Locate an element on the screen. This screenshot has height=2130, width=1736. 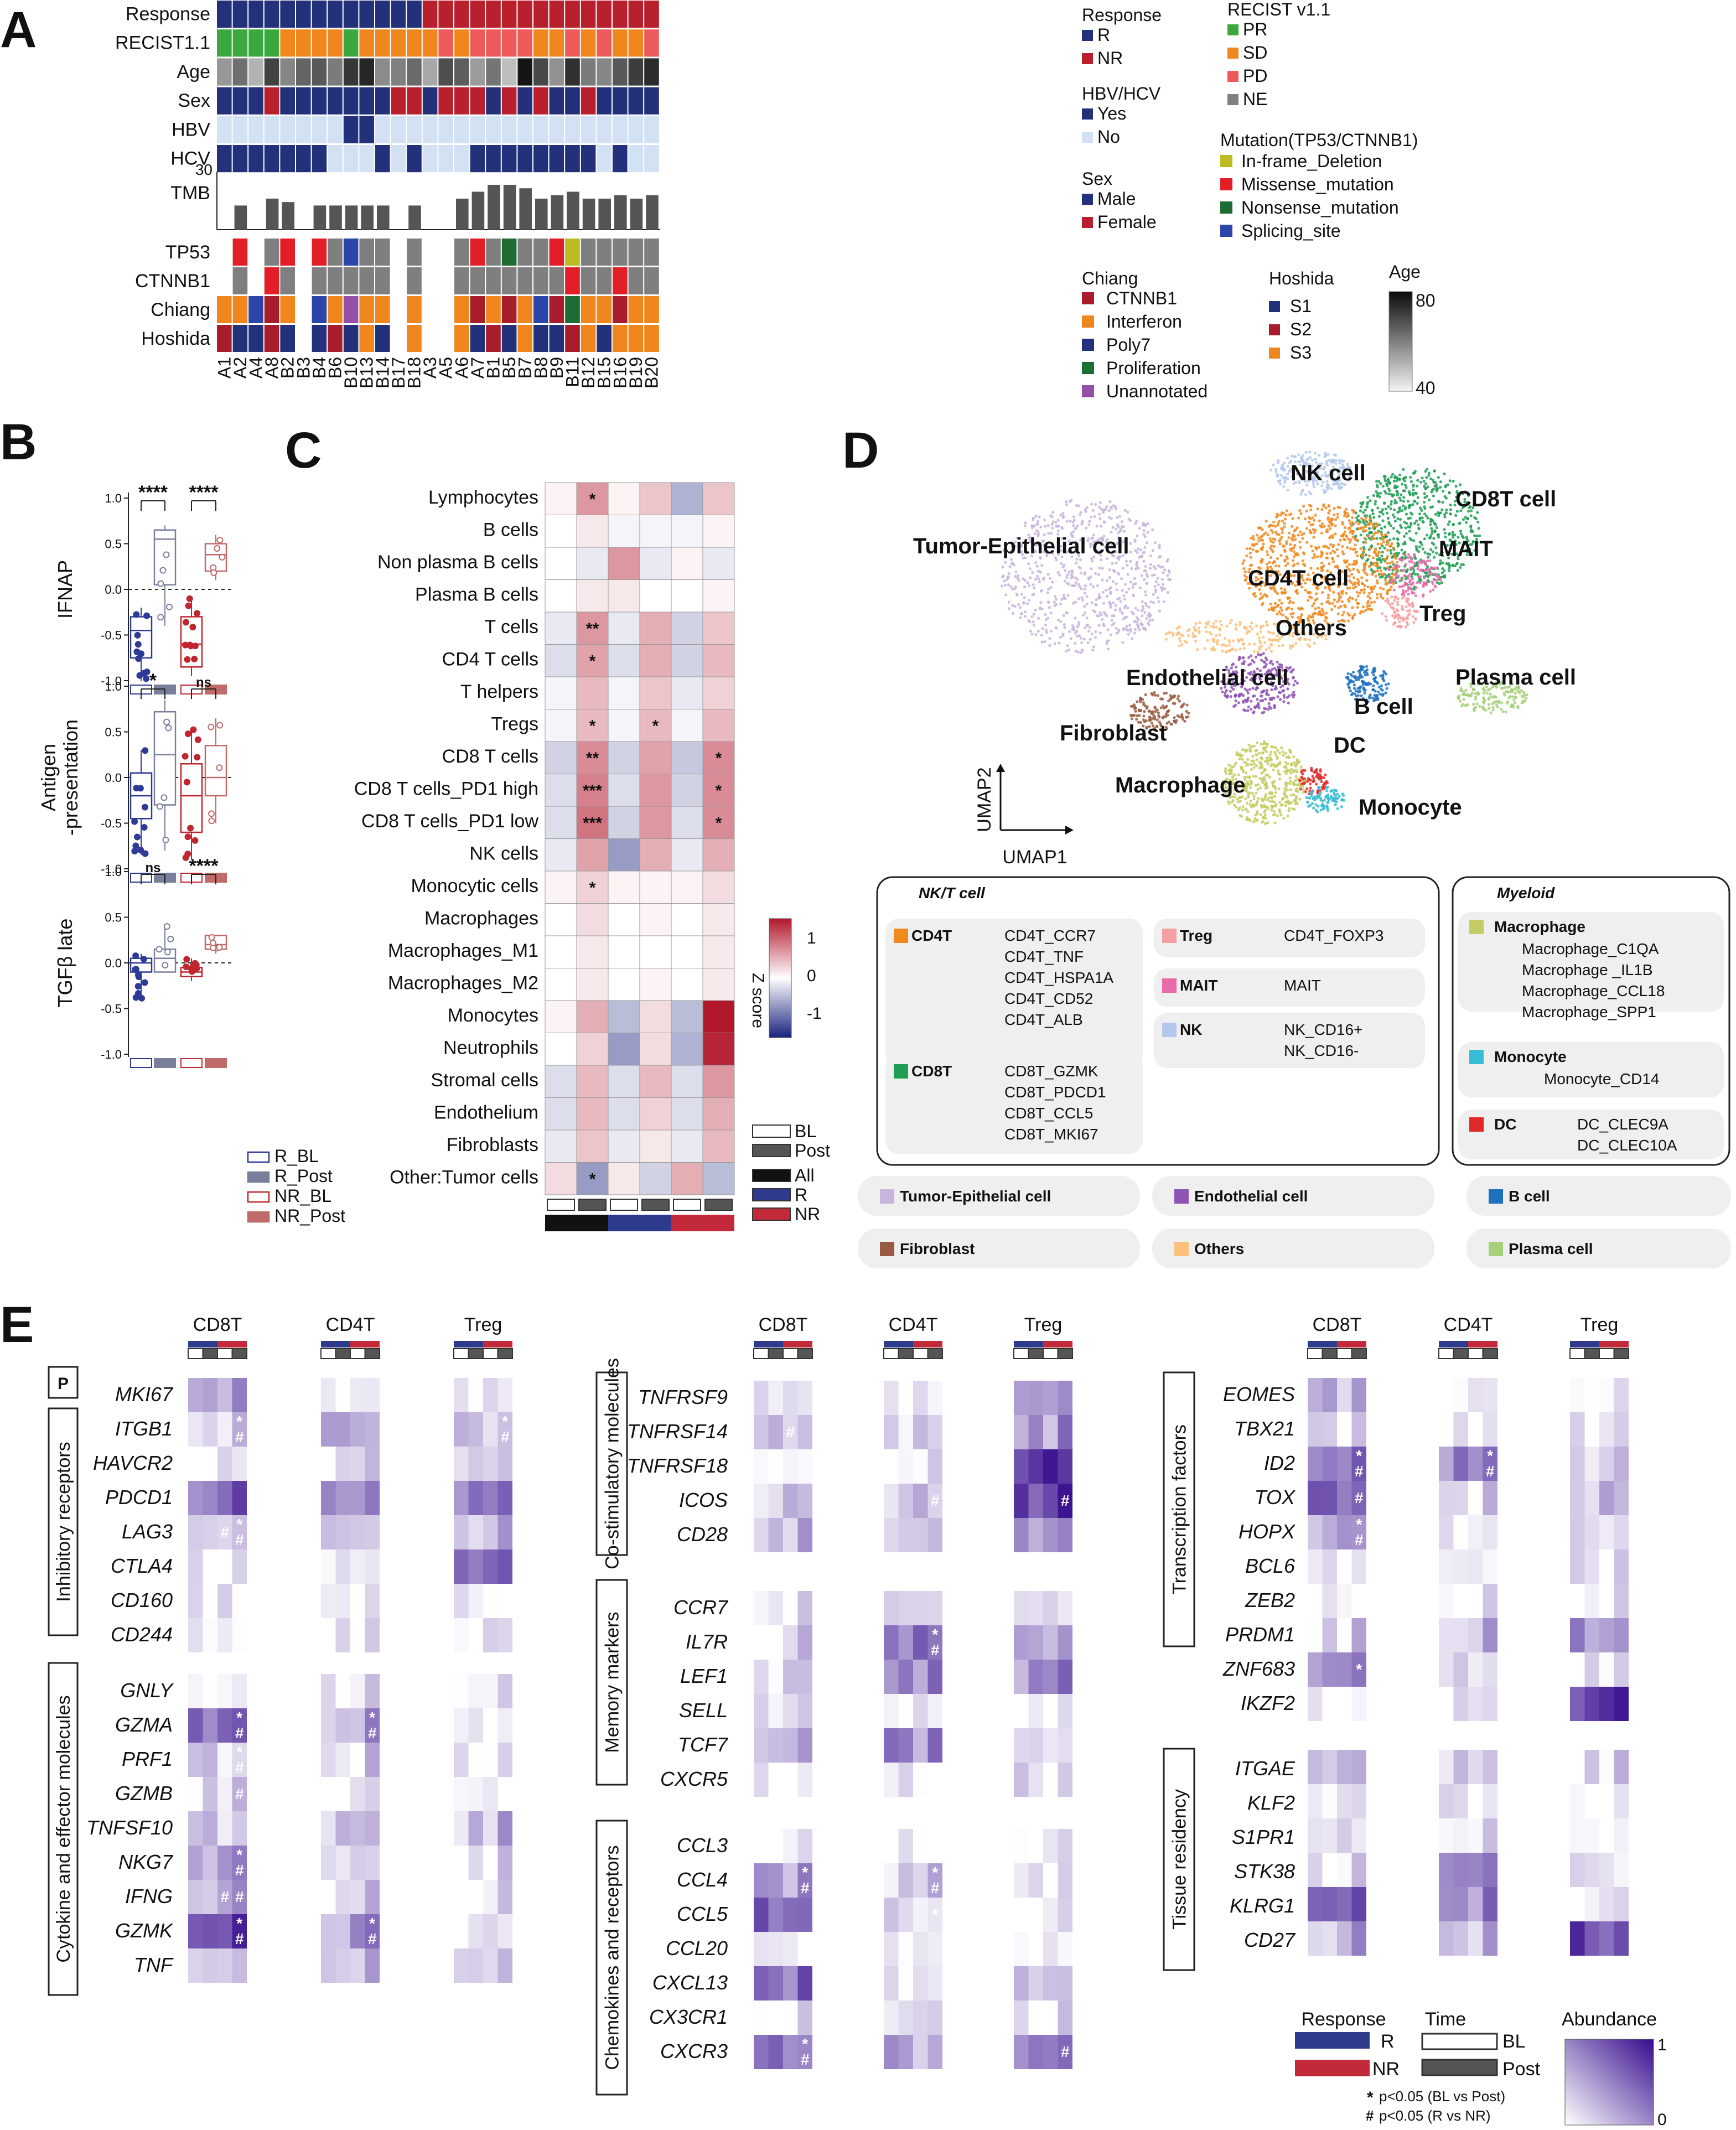
cell-sex-B1 is located at coordinates (493, 101).